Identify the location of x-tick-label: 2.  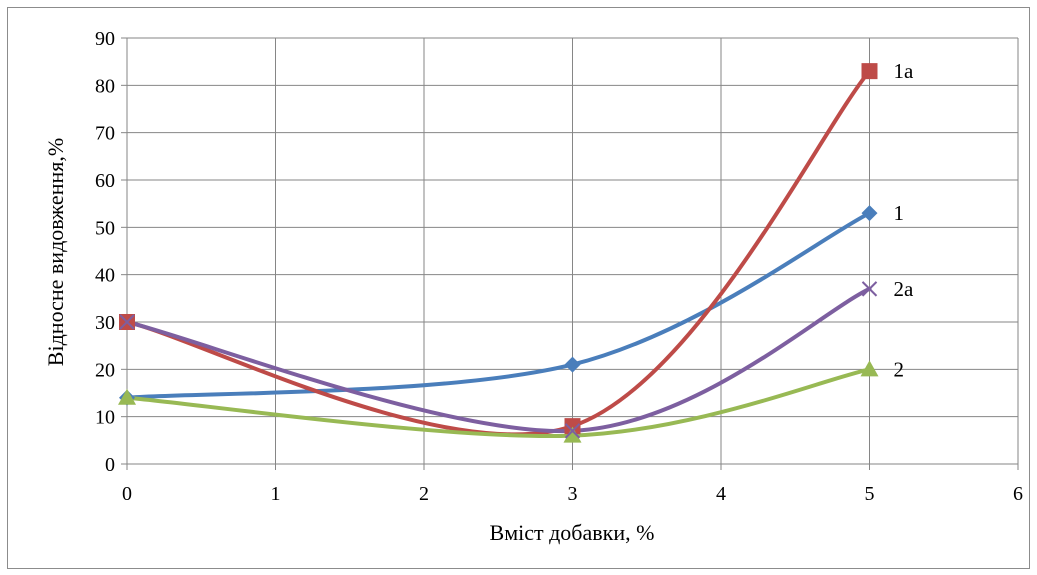
(424, 494).